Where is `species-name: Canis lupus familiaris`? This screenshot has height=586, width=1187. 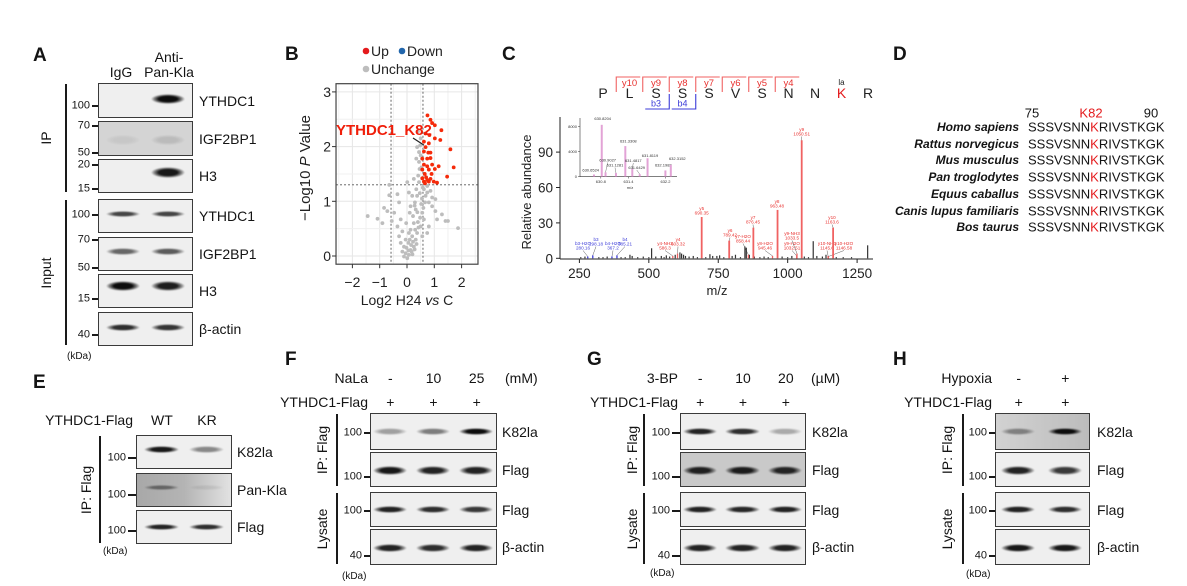 species-name: Canis lupus familiaris is located at coordinates (956, 210).